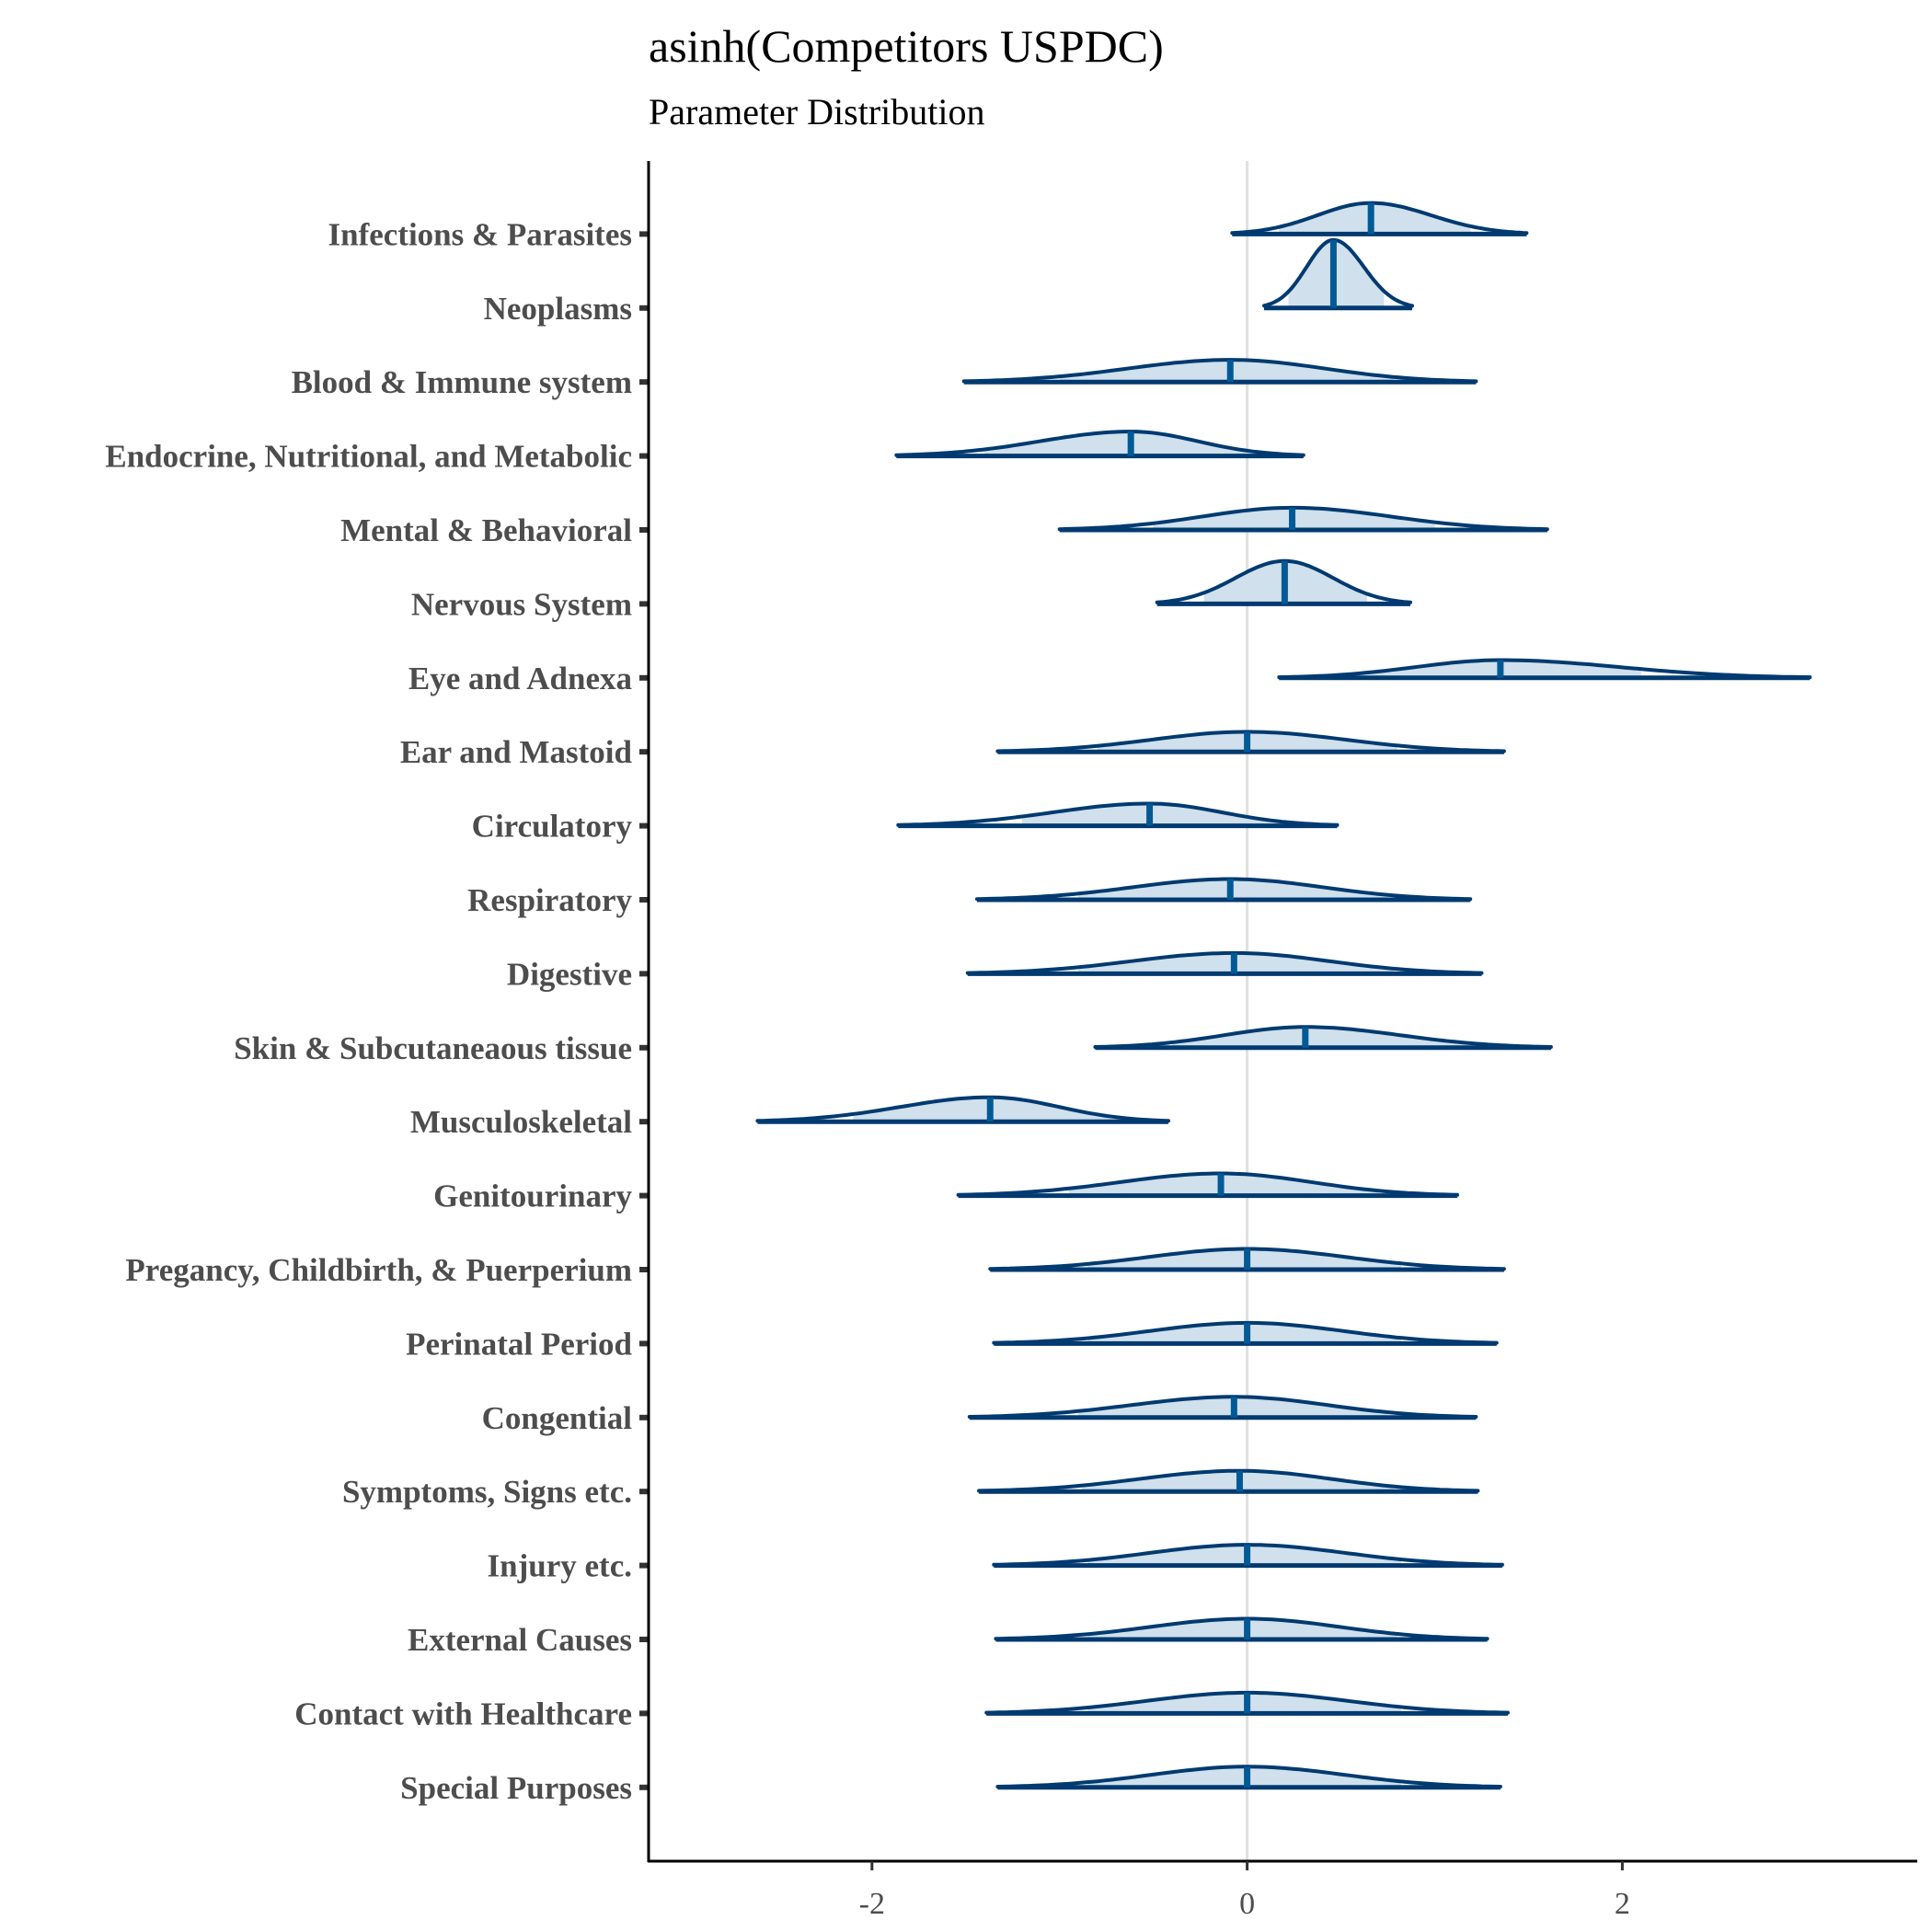 The image size is (1932, 1932). What do you see at coordinates (1110, 677) in the screenshot?
I see `category-row: Eye and Adnexa` at bounding box center [1110, 677].